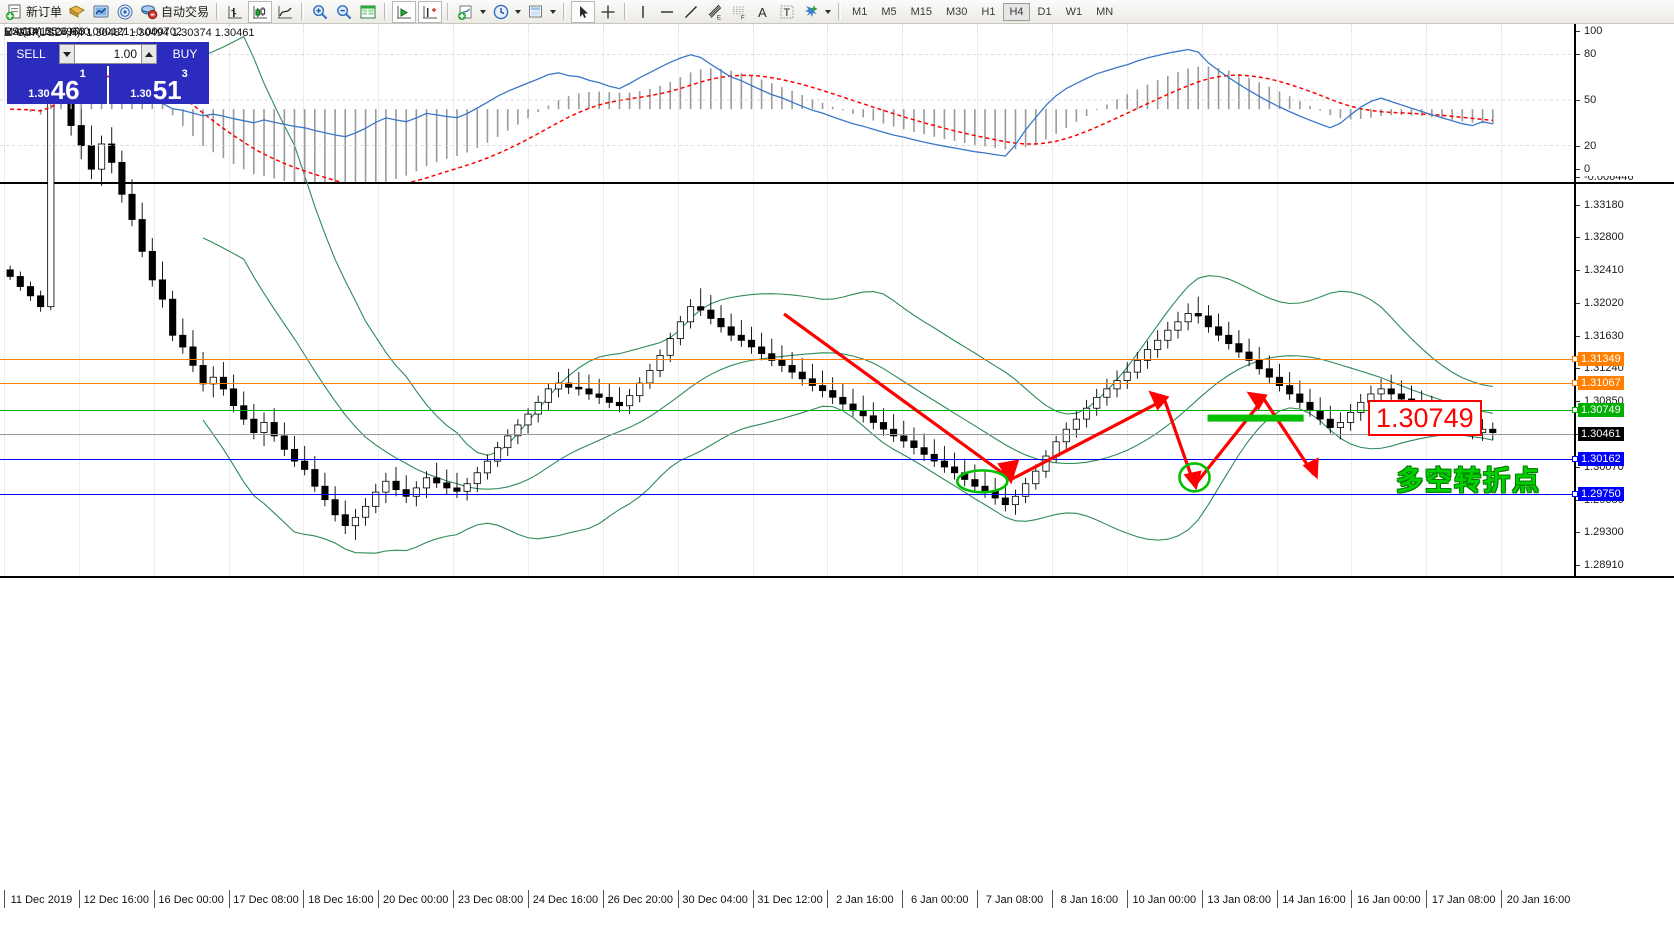 This screenshot has width=1674, height=944. Describe the element at coordinates (1601, 359) in the screenshot. I see `price-tag-resistance: 1.31349` at that location.